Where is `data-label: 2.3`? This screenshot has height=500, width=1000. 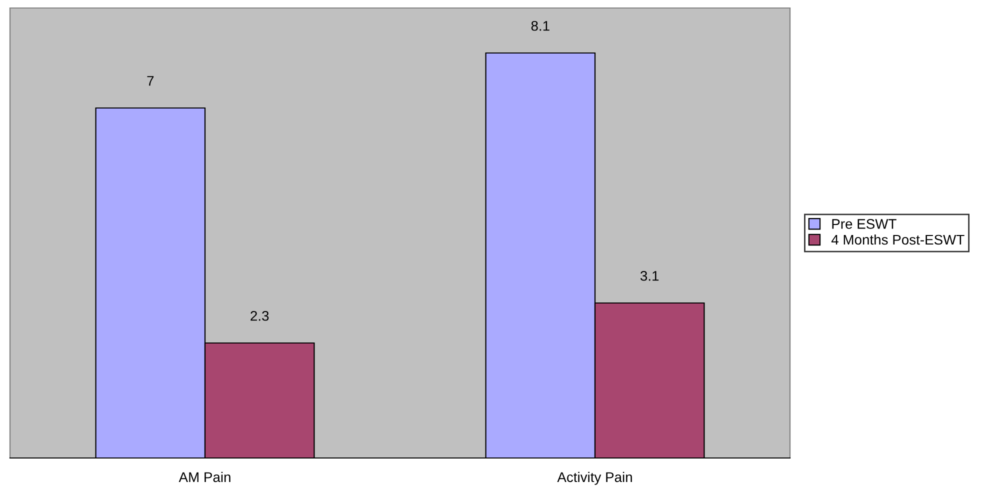 data-label: 2.3 is located at coordinates (259, 315).